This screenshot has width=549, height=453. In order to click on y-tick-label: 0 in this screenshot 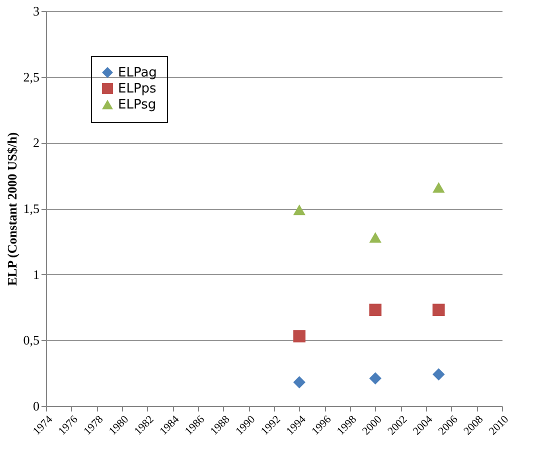, I will do `click(36, 406)`.